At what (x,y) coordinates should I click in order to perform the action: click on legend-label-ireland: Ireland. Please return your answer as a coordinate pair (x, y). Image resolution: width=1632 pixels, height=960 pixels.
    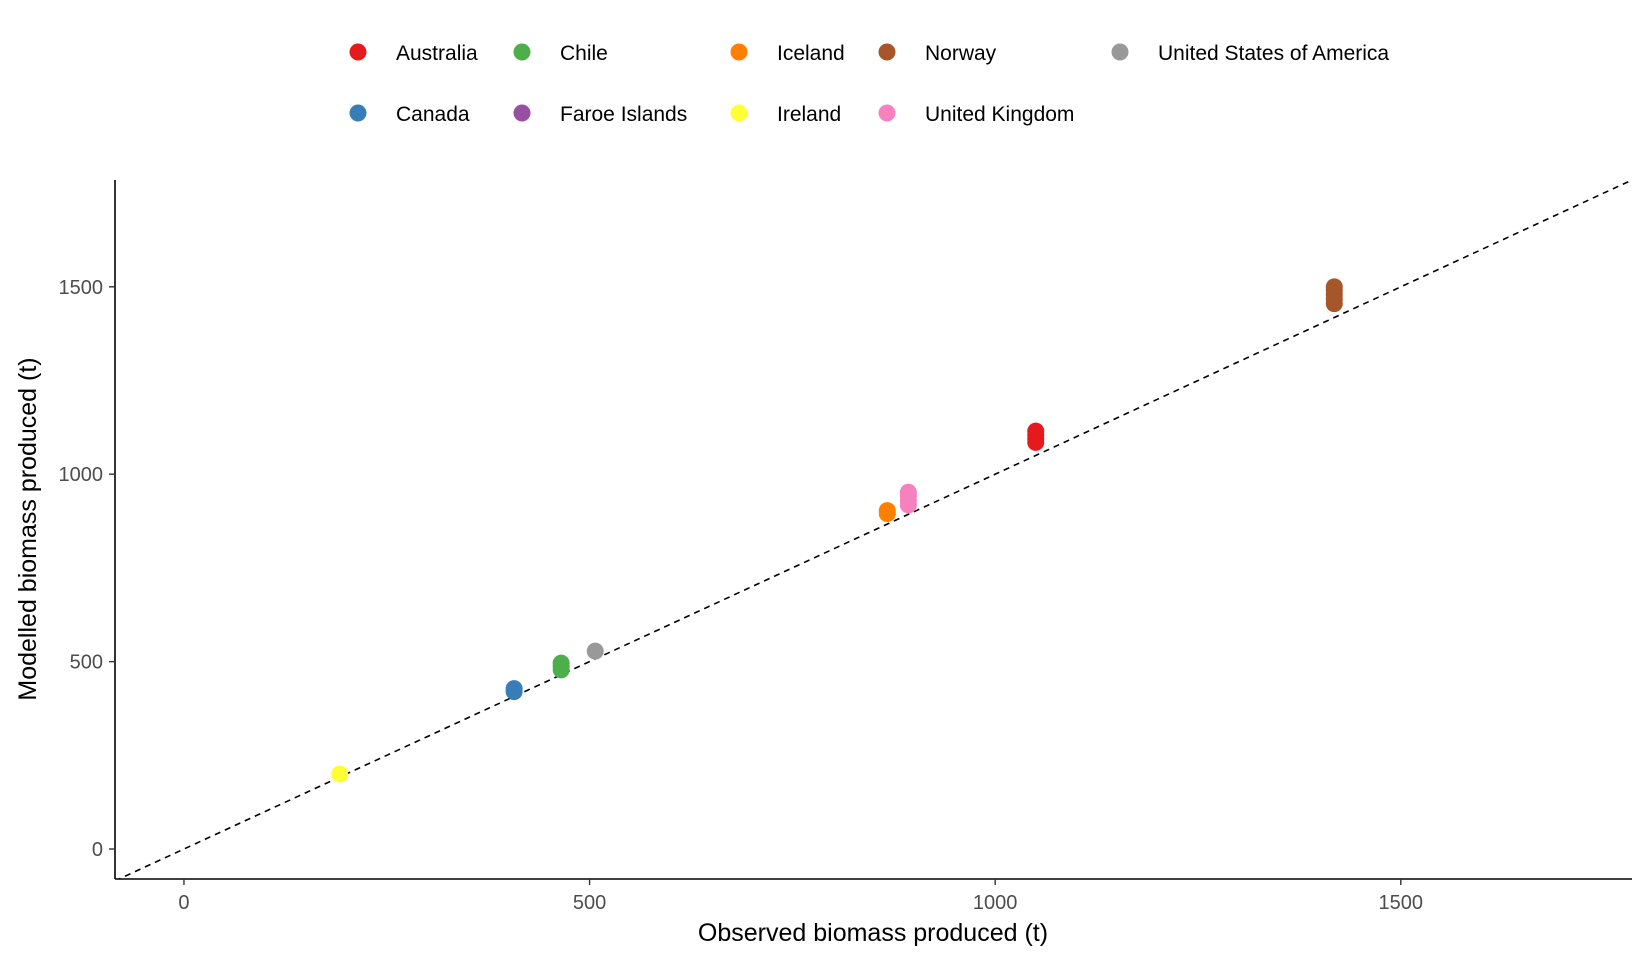
    Looking at the image, I should click on (809, 114).